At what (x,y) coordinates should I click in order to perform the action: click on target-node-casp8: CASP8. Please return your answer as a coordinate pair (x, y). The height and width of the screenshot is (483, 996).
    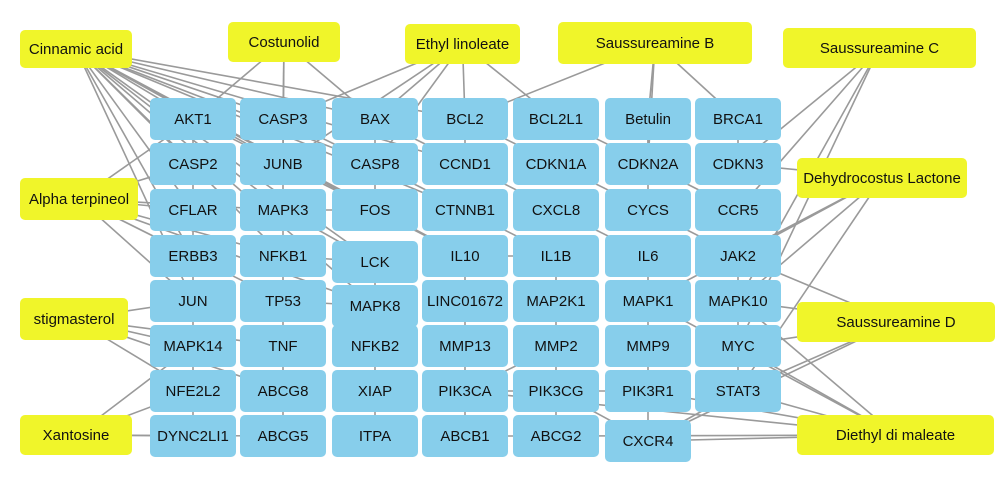
    Looking at the image, I should click on (375, 164).